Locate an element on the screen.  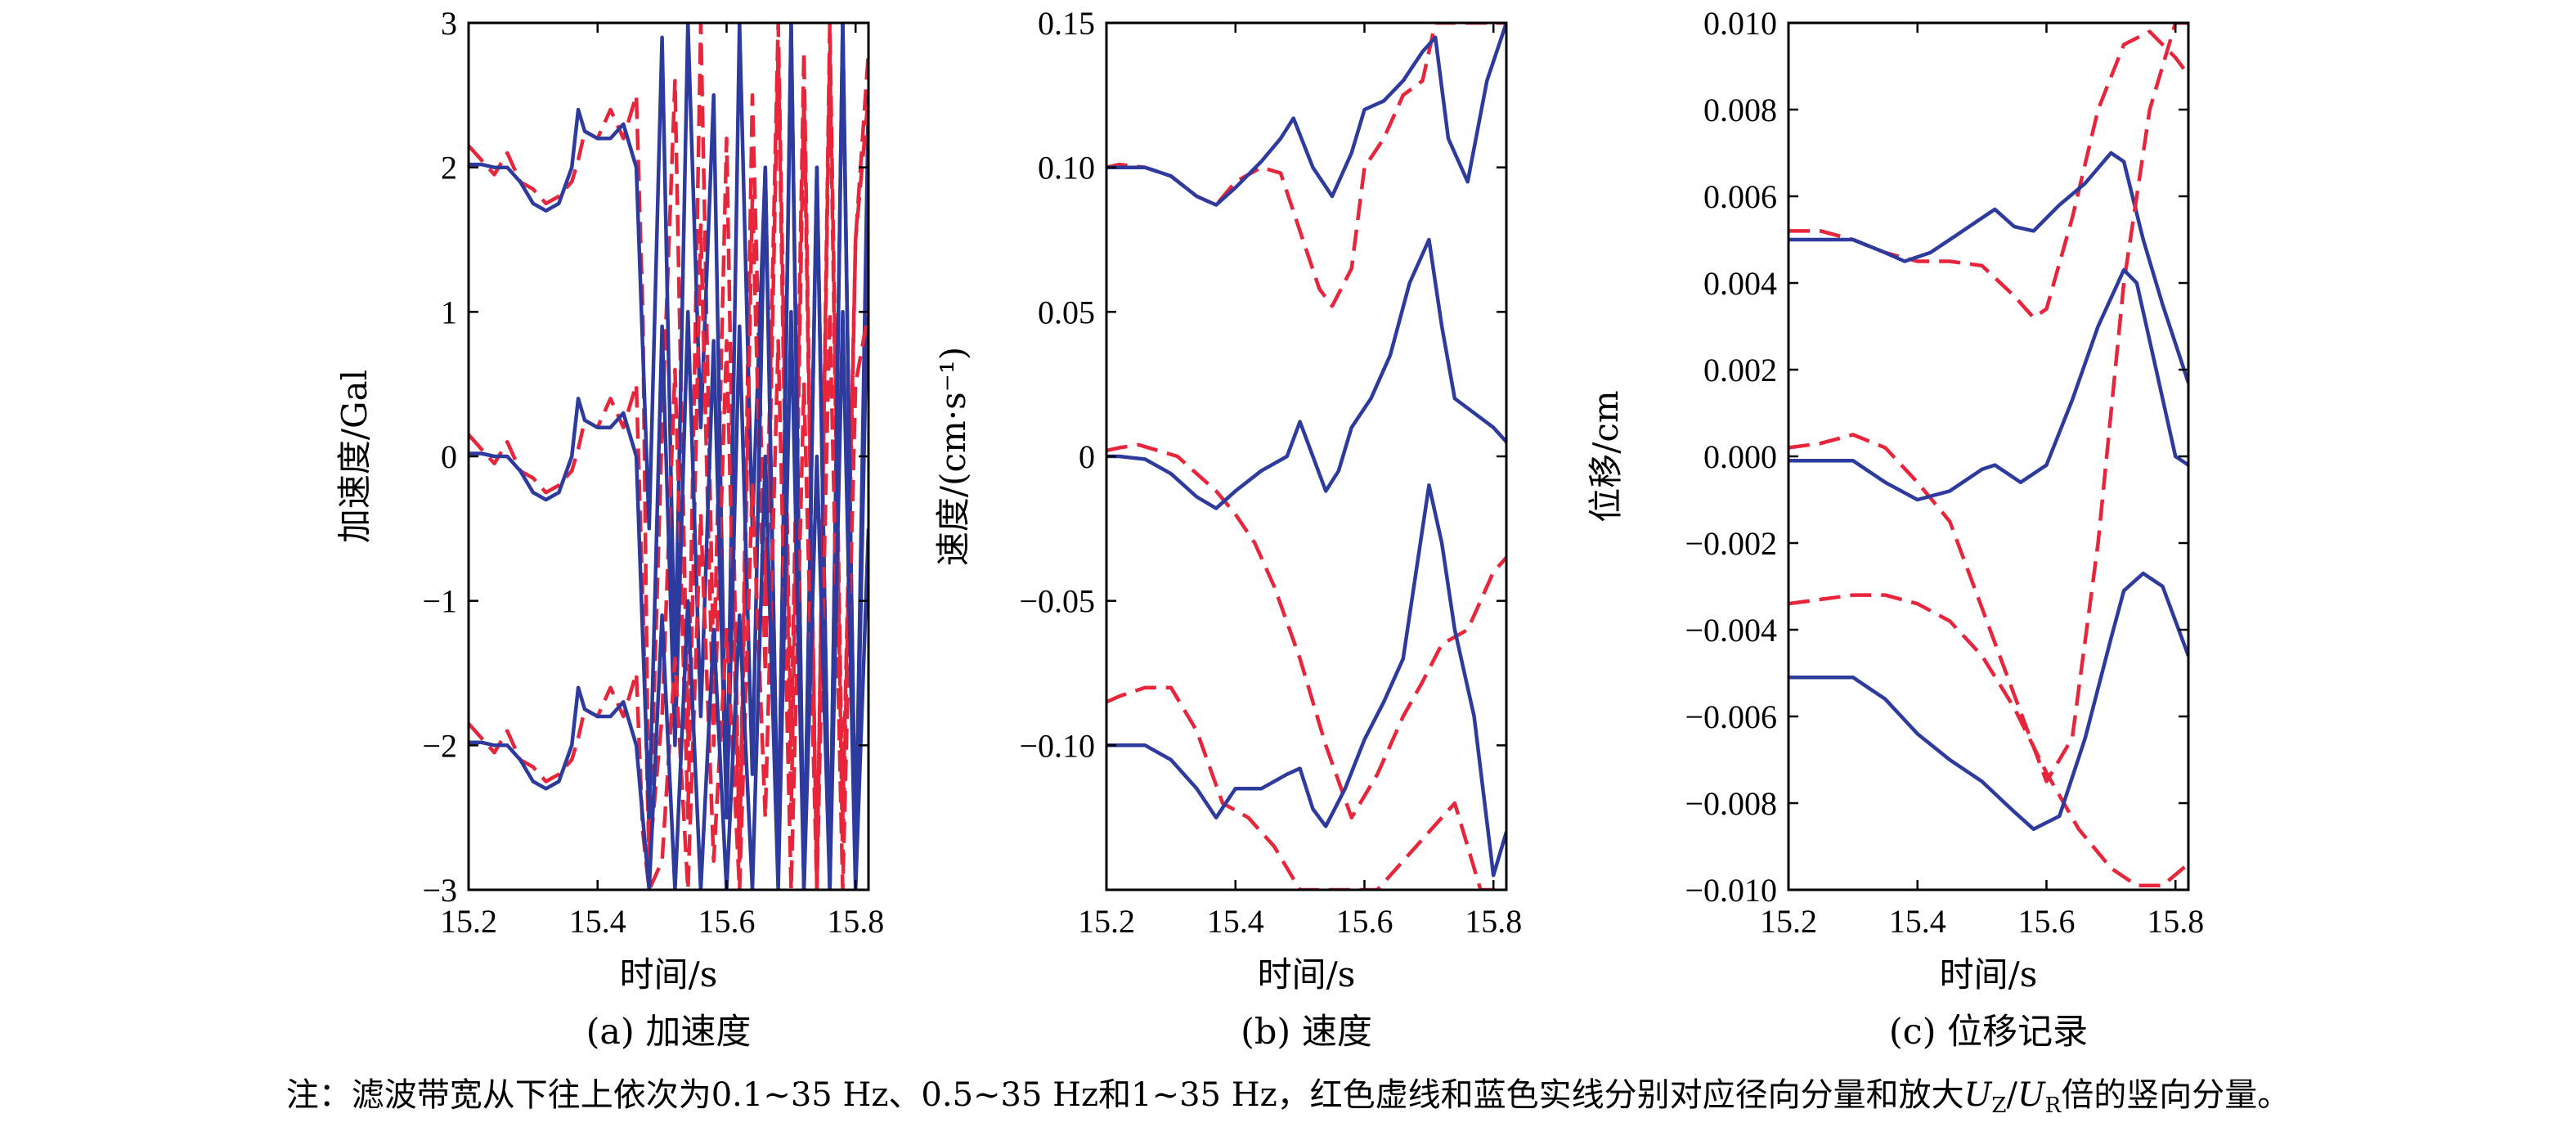
y-tick-label: −2 is located at coordinates (439, 745).